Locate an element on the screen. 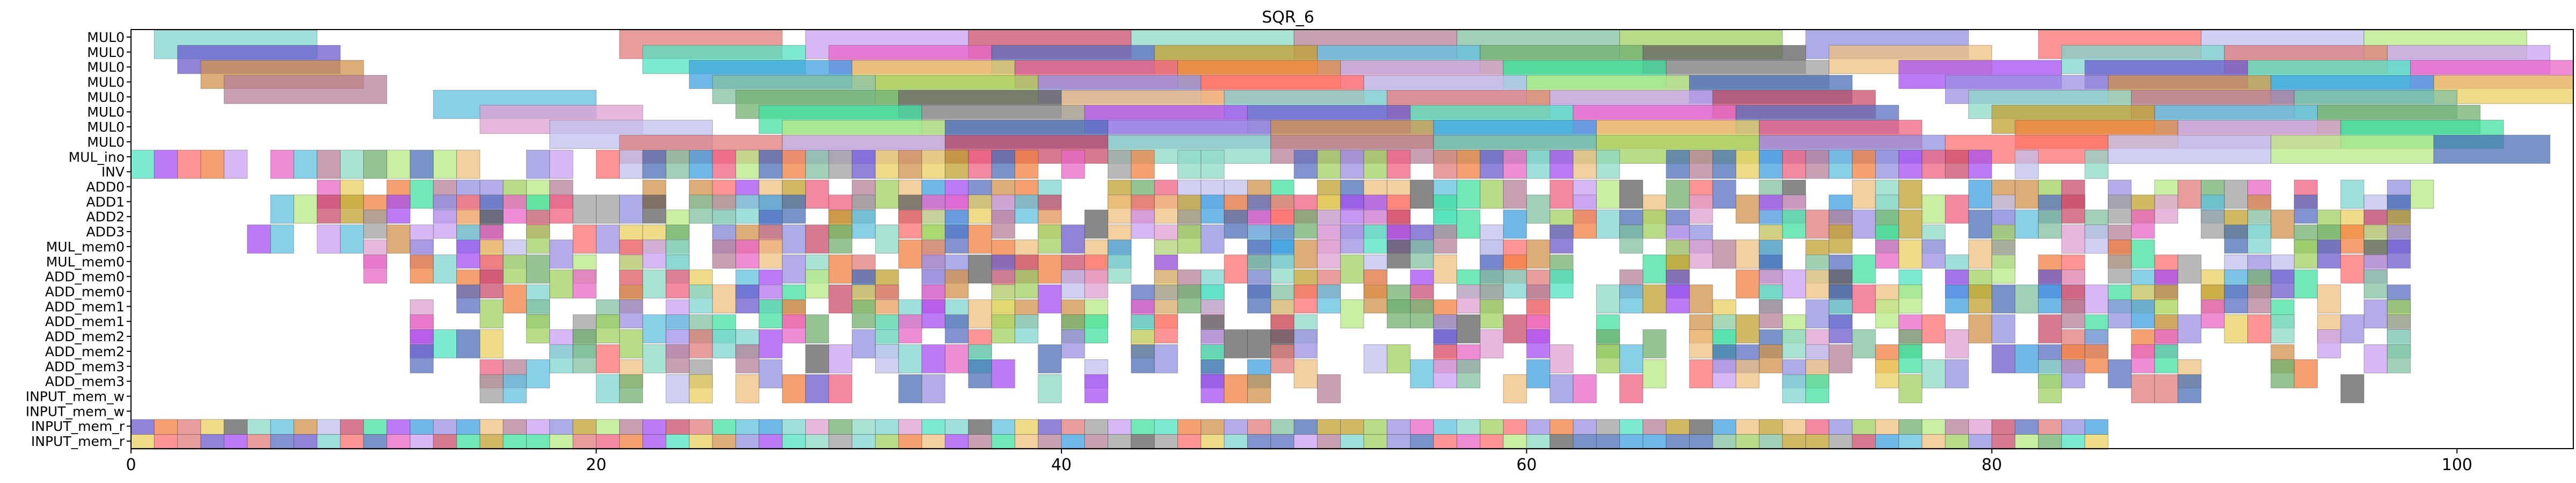 The width and height of the screenshot is (2576, 483). x-tick-label: 0 is located at coordinates (131, 465).